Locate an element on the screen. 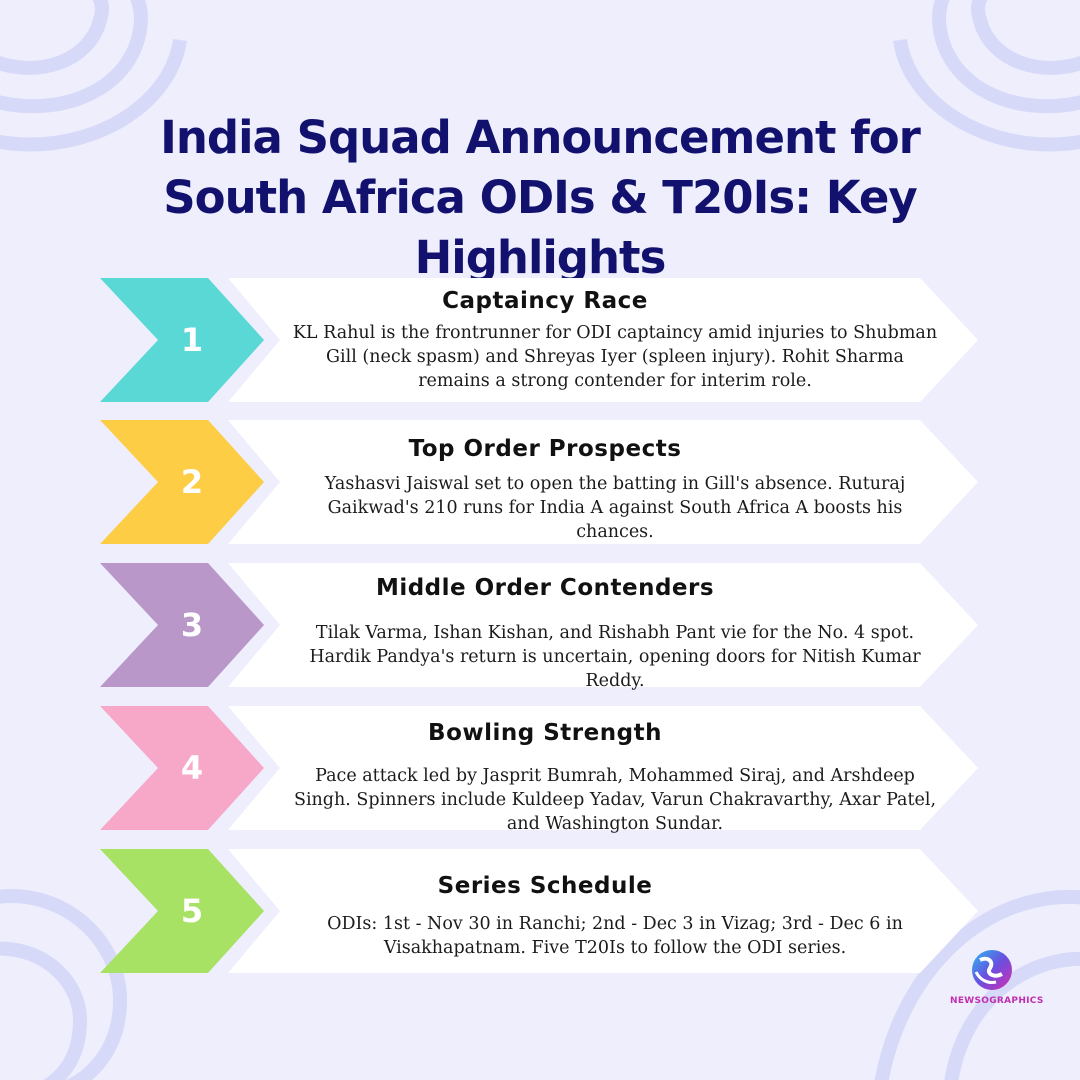  logo-text: NEWSOGRAPHICS is located at coordinates (997, 1001).